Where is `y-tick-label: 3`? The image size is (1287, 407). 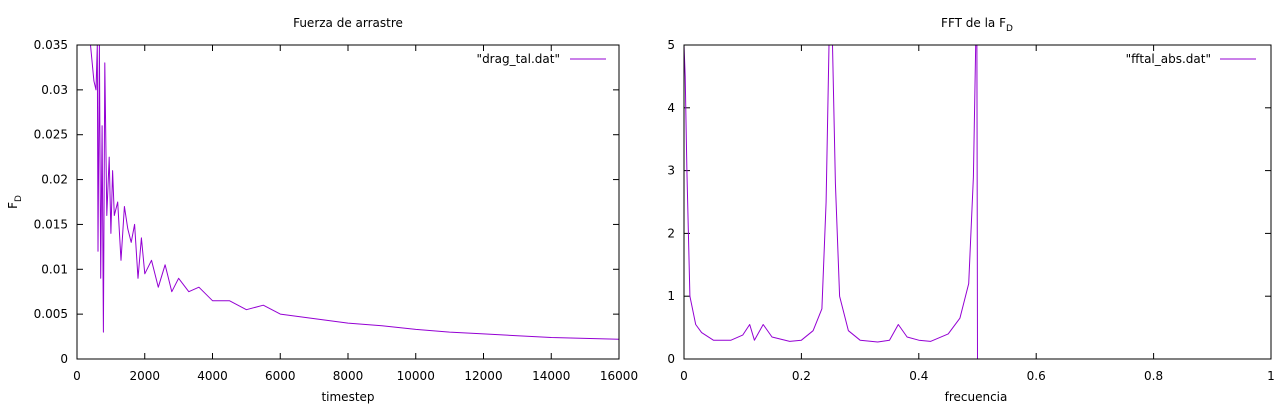
y-tick-label: 3 is located at coordinates (671, 171).